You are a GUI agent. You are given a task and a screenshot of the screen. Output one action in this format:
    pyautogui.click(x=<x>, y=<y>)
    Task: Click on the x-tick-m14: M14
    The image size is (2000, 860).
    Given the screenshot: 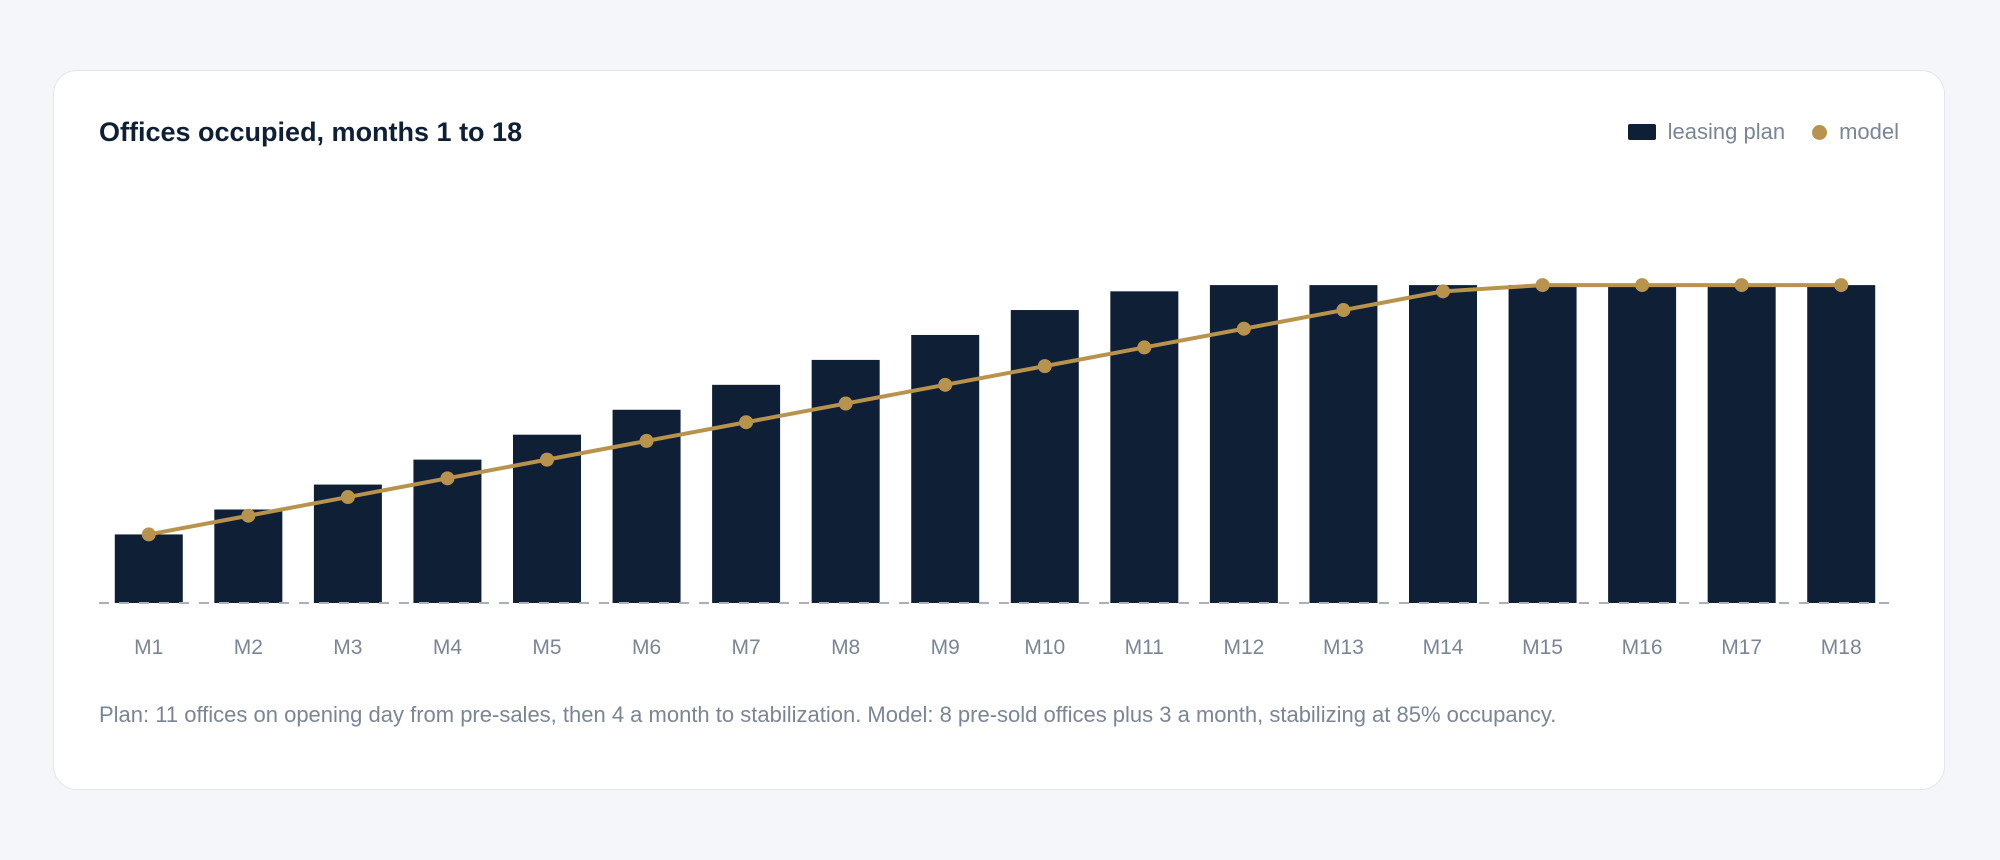 What is the action you would take?
    pyautogui.click(x=1443, y=647)
    